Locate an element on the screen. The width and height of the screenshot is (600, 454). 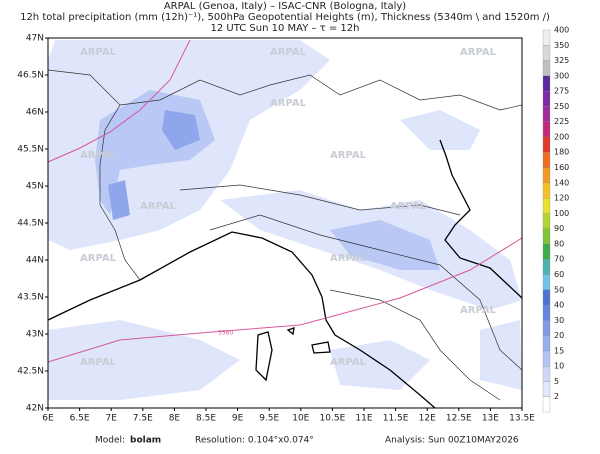
footer-model: bolam is located at coordinates (145, 441).